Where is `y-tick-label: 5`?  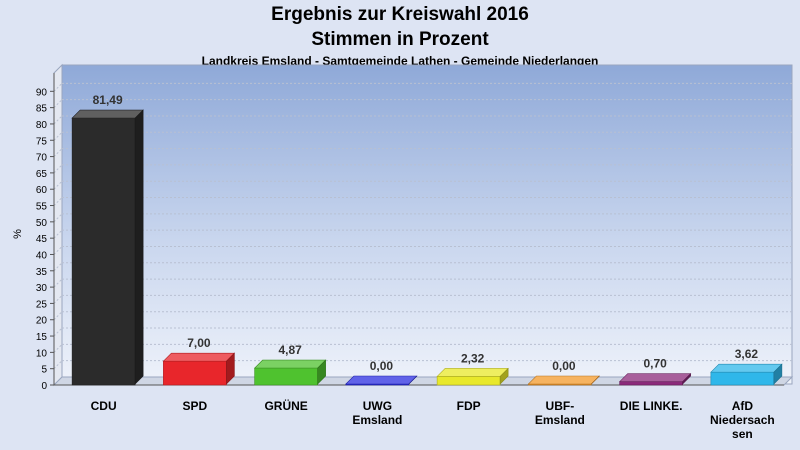
y-tick-label: 5 is located at coordinates (44, 370).